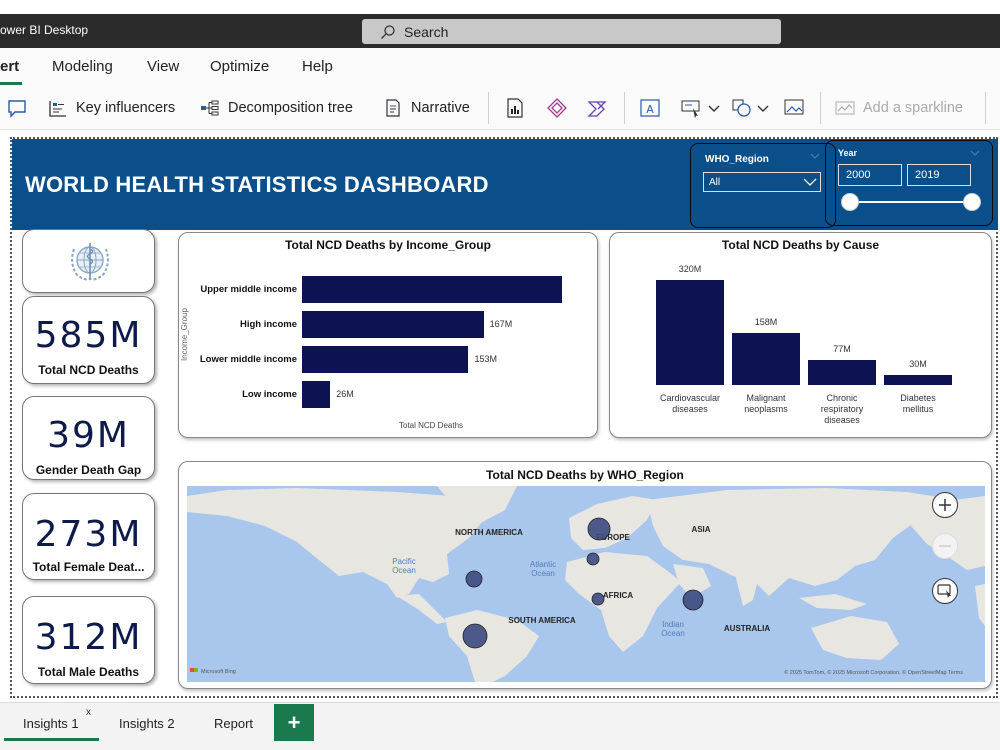 The height and width of the screenshot is (750, 1000). Describe the element at coordinates (163, 66) in the screenshot. I see `menu-view: View` at that location.